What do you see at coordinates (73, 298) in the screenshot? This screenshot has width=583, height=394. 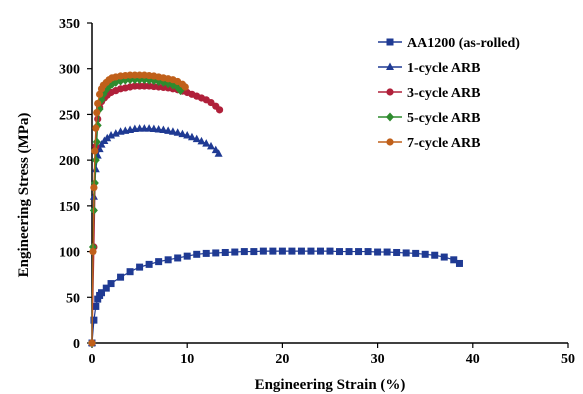 I see `y-tick-label: 50` at bounding box center [73, 298].